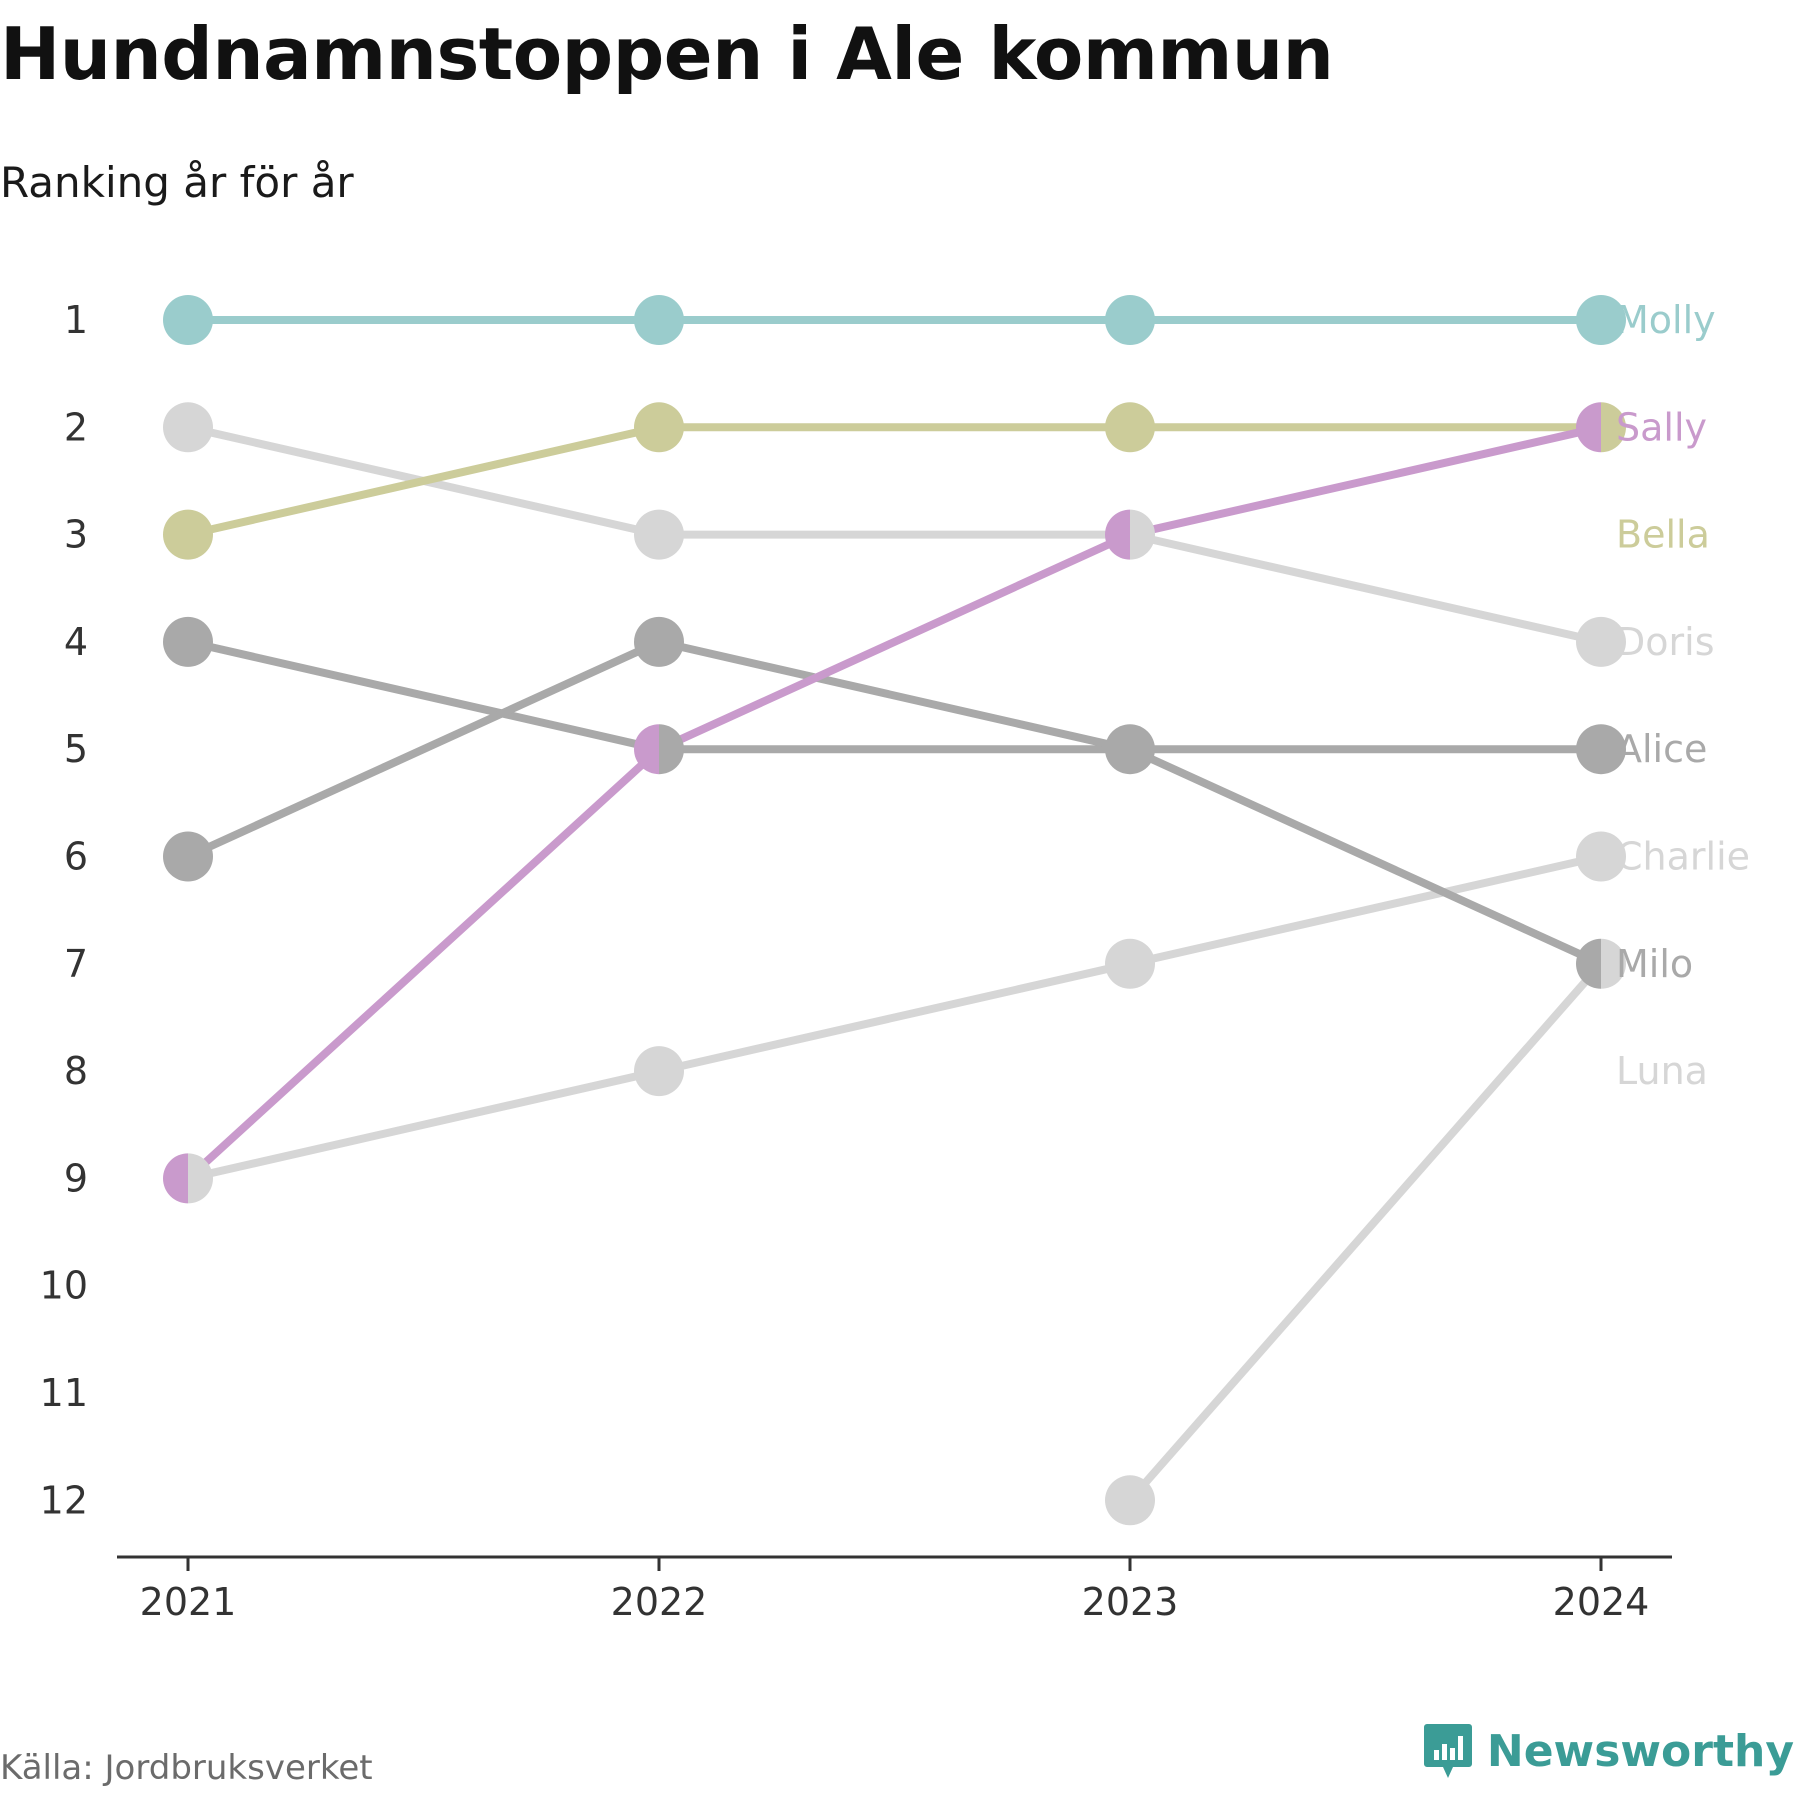  I want to click on x-axis: 2021 2022 2023 2024, so click(894, 1589).